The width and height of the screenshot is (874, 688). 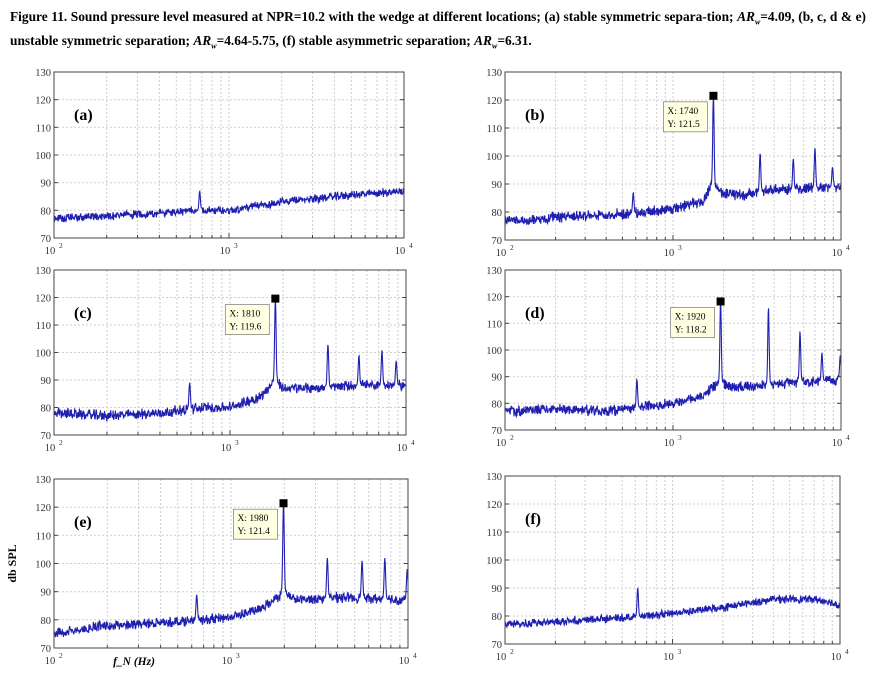 What do you see at coordinates (757, 22) in the screenshot?
I see `caption-ar-sub-1: w` at bounding box center [757, 22].